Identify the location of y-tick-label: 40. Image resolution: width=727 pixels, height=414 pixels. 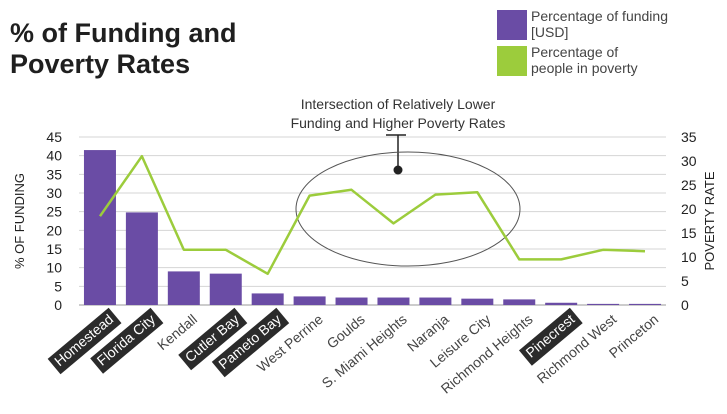
(54, 156).